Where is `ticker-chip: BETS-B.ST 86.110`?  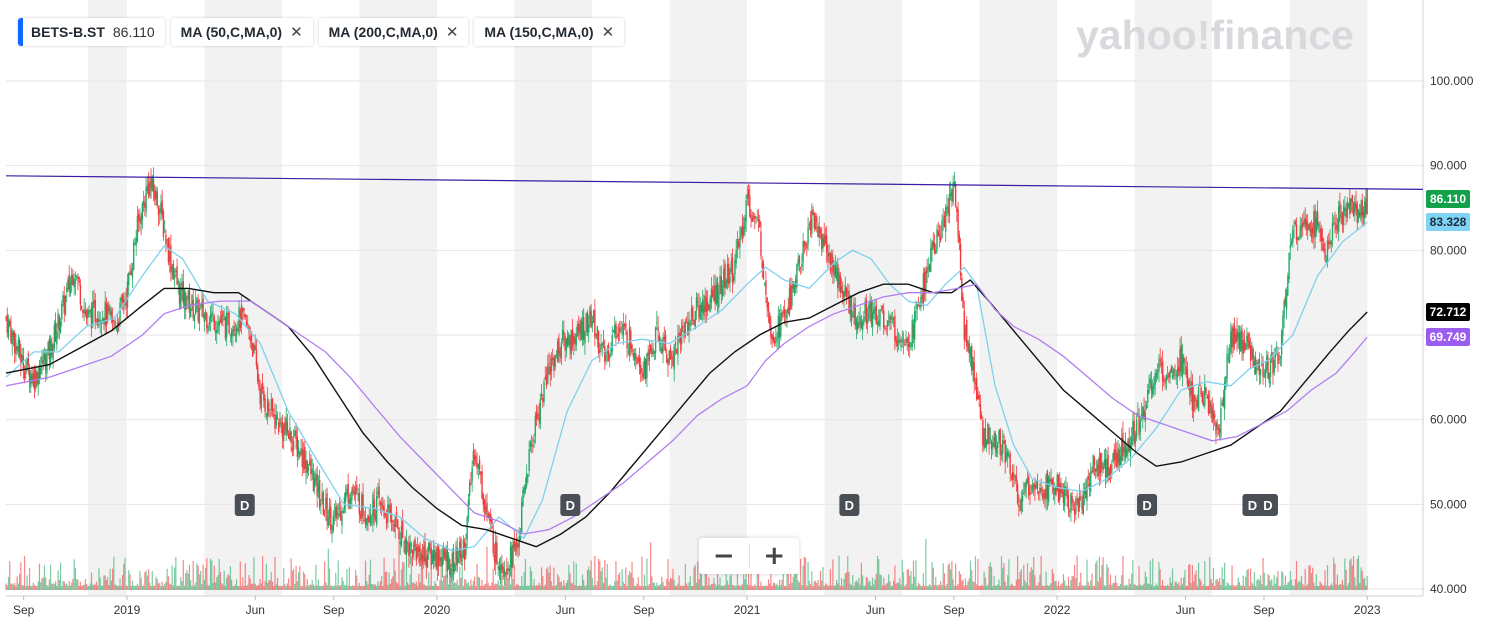 ticker-chip: BETS-B.ST 86.110 is located at coordinates (91, 32).